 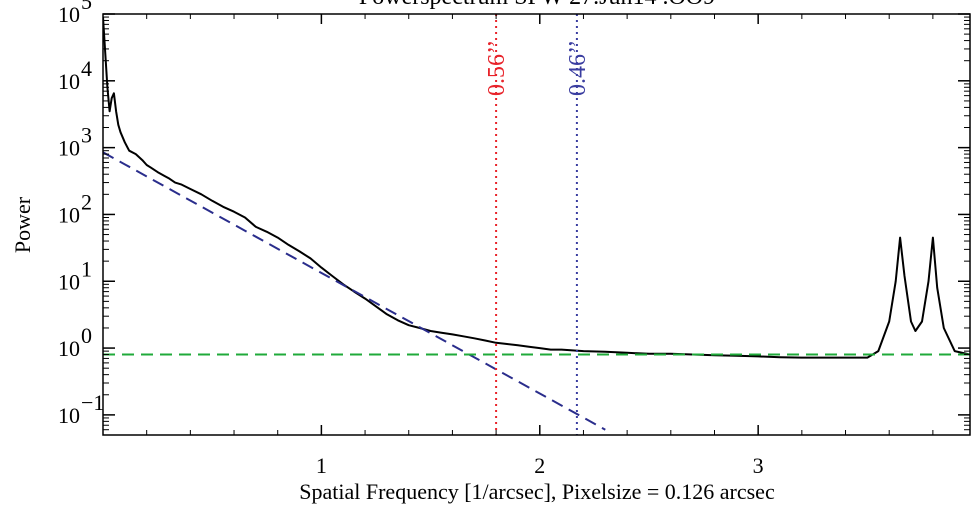 I want to click on vline-label-1: 0.46’’, so click(x=578, y=68).